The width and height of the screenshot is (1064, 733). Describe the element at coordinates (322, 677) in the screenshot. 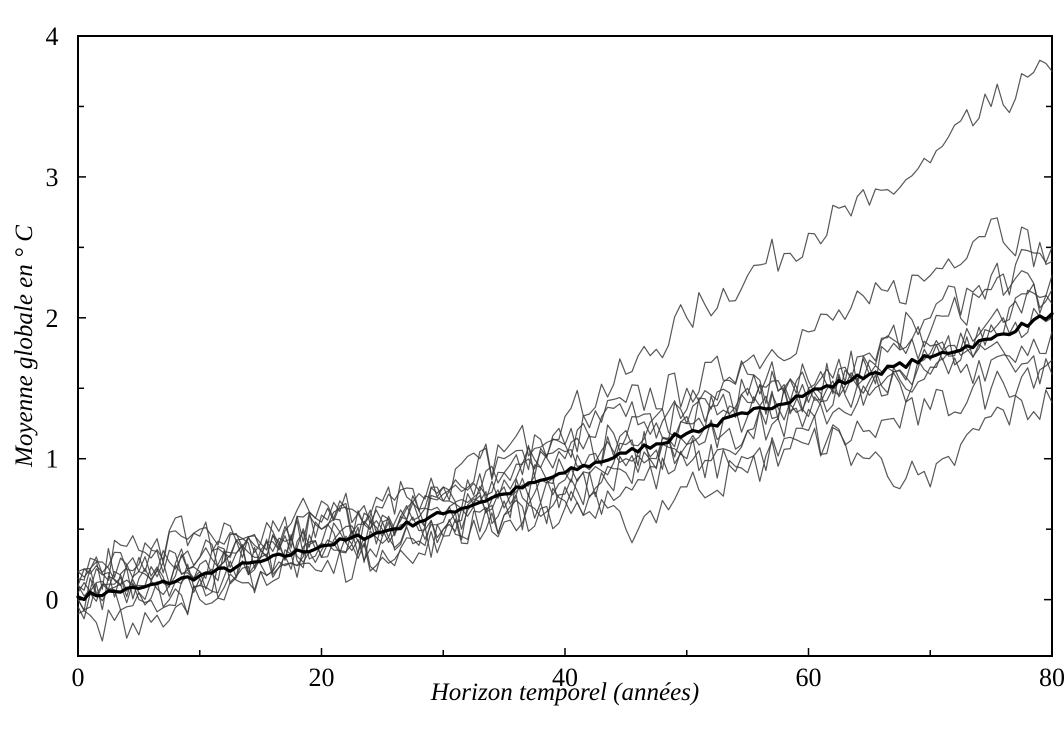

I see `x-tick-label: 20` at that location.